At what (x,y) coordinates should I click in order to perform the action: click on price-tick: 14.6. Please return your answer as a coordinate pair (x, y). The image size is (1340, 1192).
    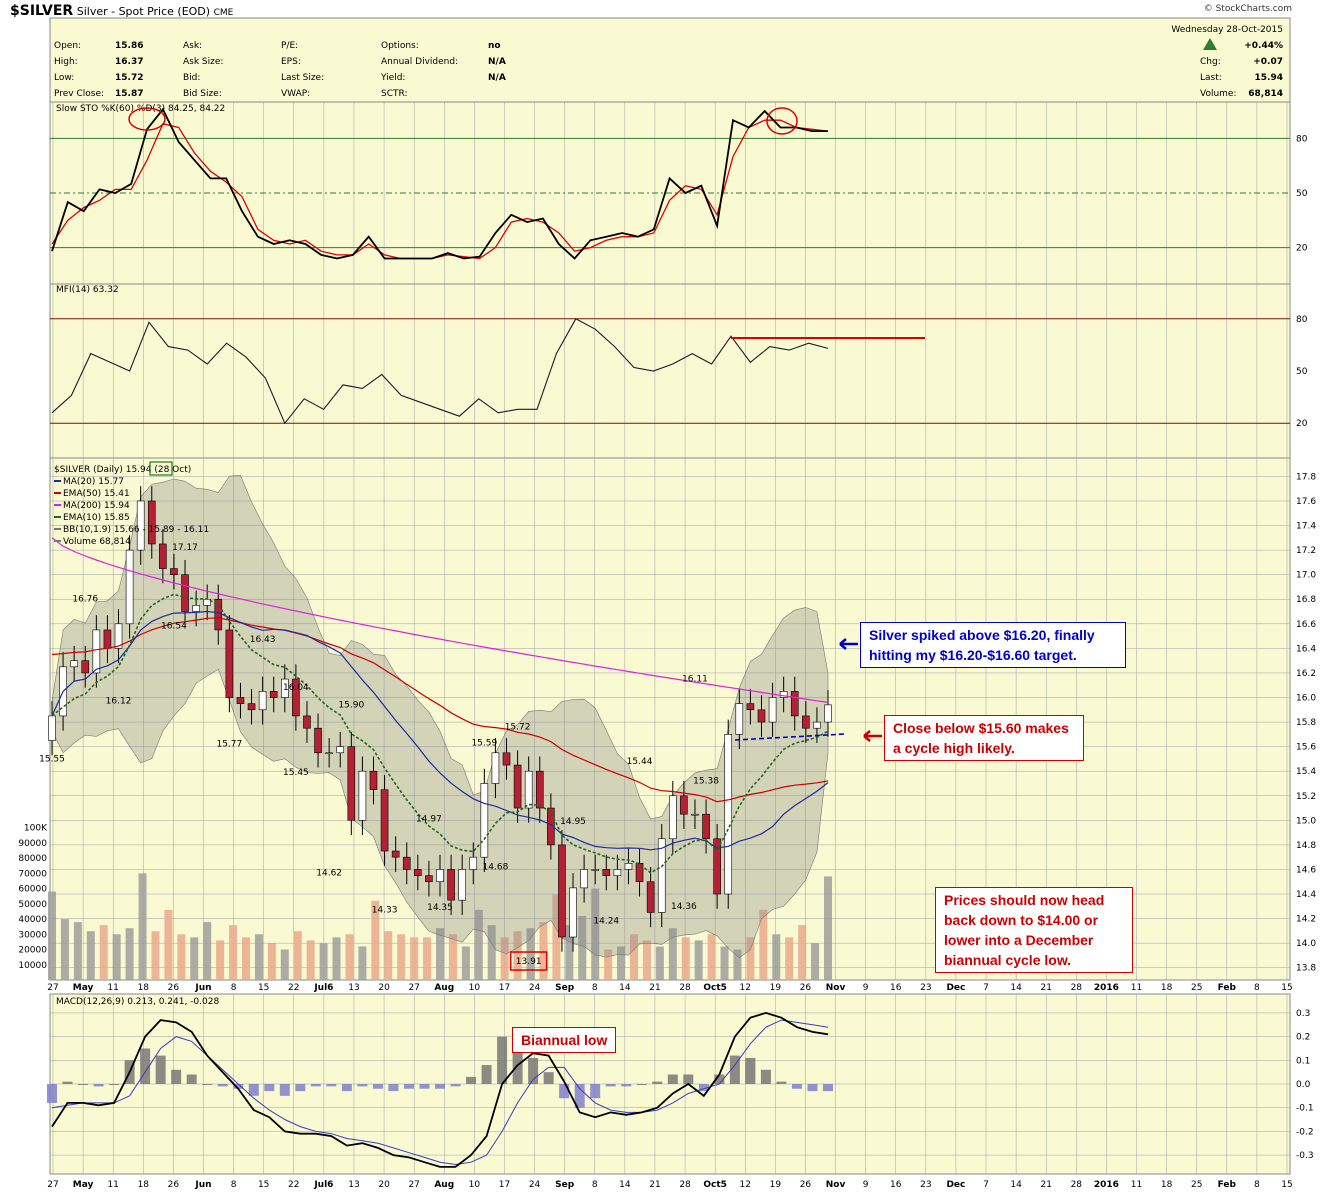
    Looking at the image, I should click on (1306, 870).